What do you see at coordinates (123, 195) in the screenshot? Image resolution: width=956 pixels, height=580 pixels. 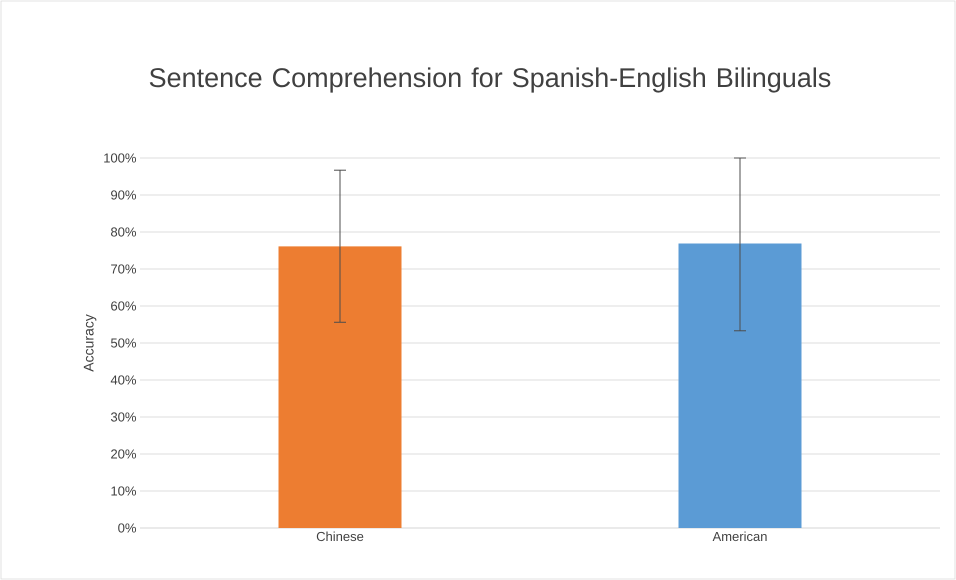 I see `y-tick-label: 90%` at bounding box center [123, 195].